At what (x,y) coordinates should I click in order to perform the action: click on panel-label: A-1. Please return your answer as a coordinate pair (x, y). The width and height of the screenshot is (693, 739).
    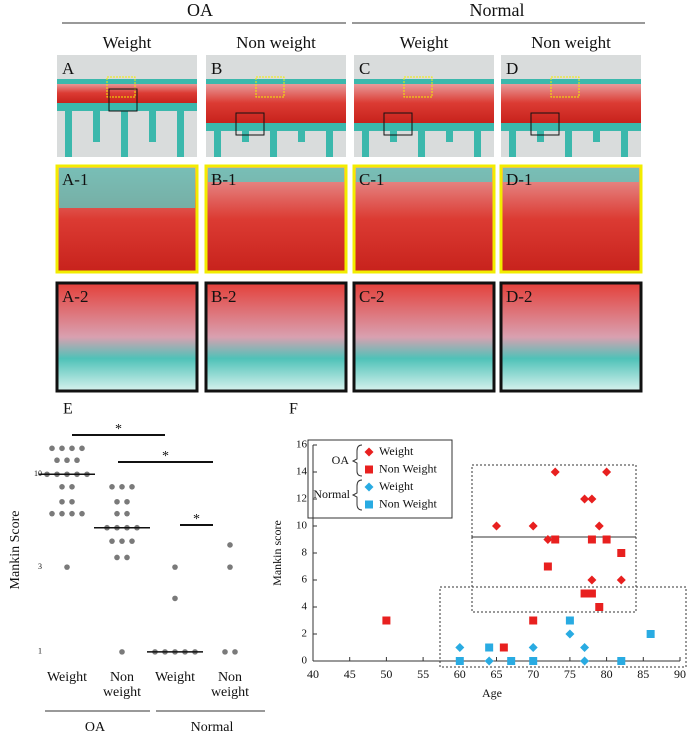
    Looking at the image, I should click on (75, 179).